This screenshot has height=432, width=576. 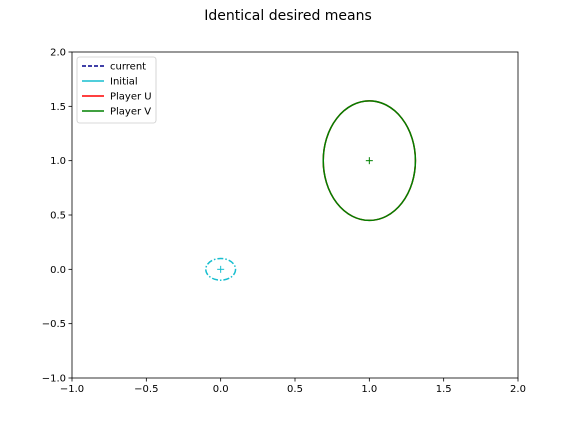 I want to click on x-tick-label: 2.0, so click(x=518, y=389).